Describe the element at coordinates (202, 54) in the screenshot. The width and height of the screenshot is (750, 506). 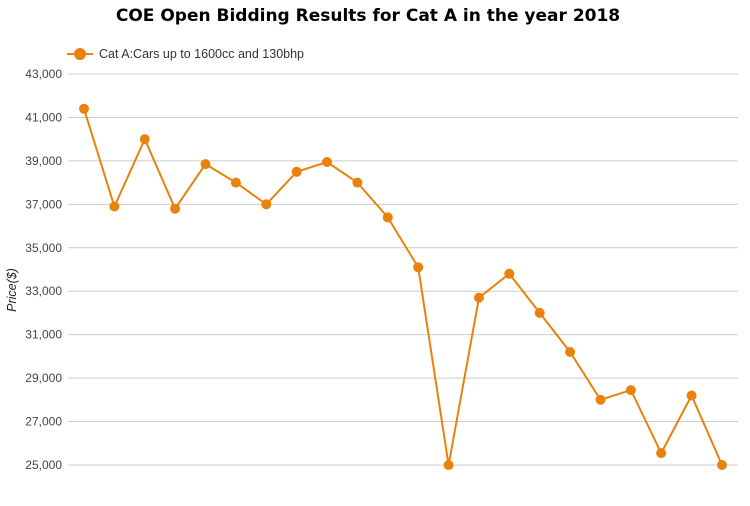
I see `legend-series-label: Cat A:Cars up to 1600cc and 130bhp` at that location.